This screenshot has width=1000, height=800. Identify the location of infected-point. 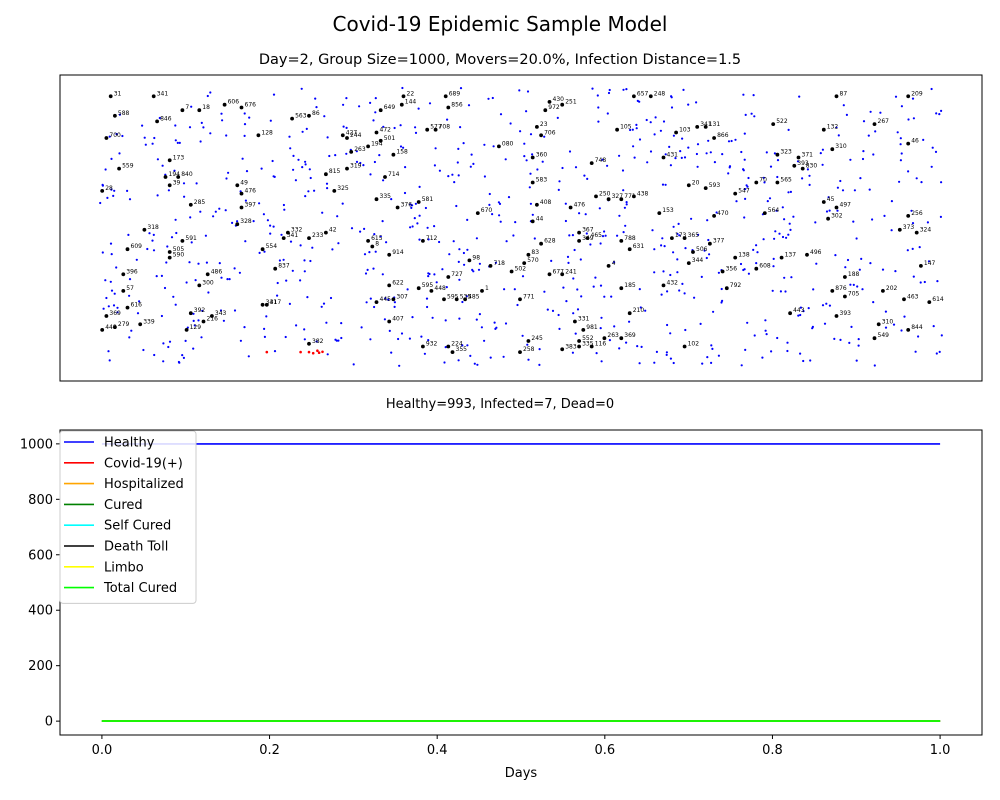
(267, 352).